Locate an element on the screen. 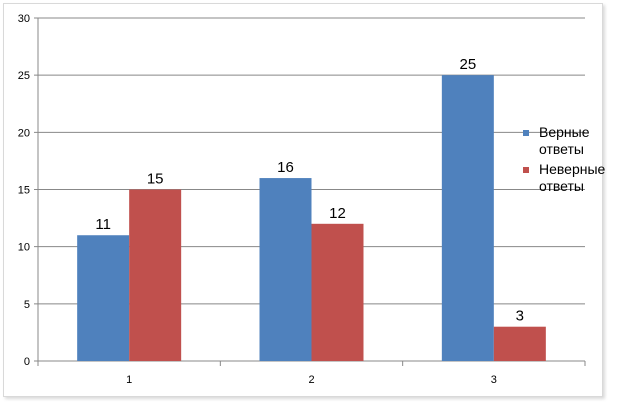 This screenshot has width=624, height=402. legend-item-series-2: Неверные ответы is located at coordinates (570, 178).